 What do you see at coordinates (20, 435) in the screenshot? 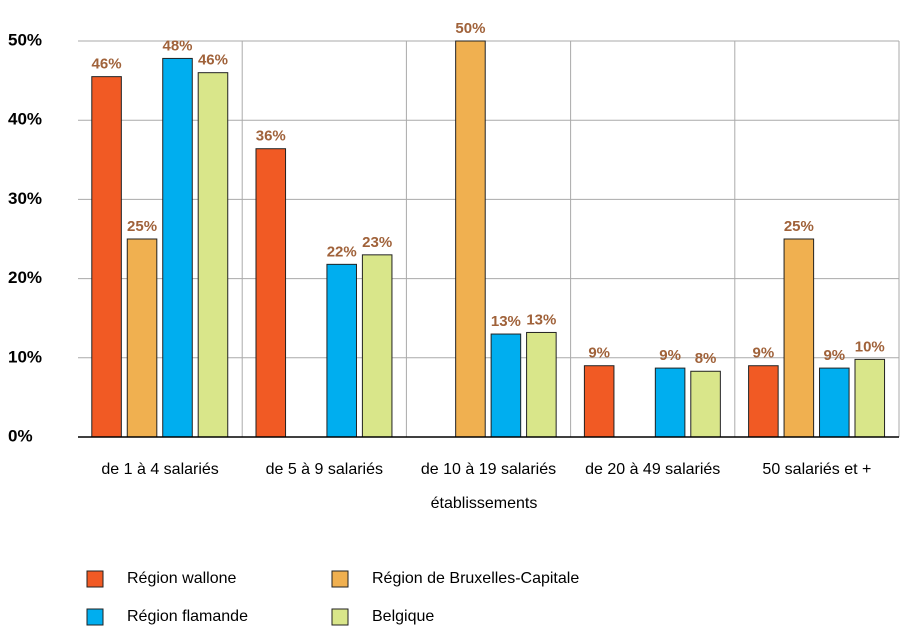
I see `y-tick-label: 0%` at bounding box center [20, 435].